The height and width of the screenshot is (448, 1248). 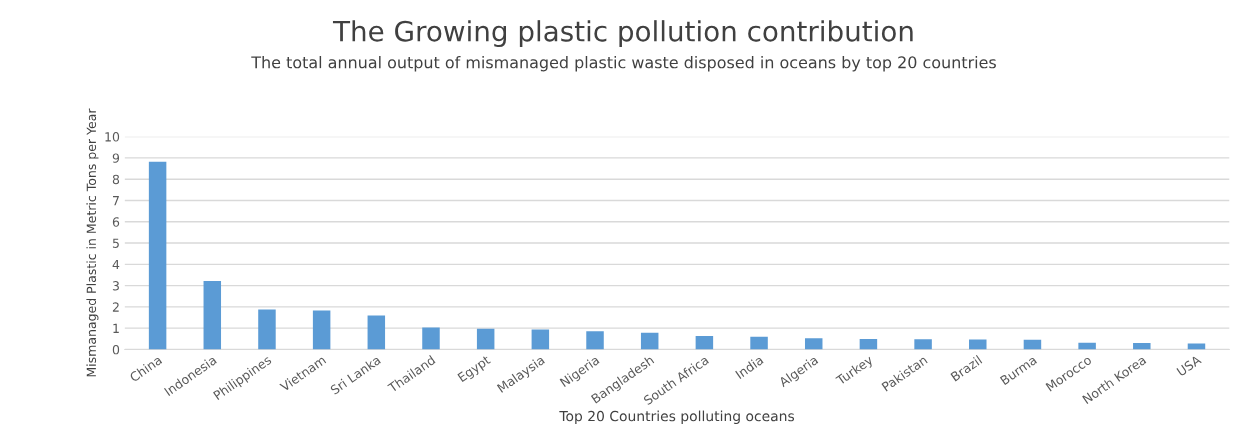 I want to click on y-tick-label: 2, so click(x=115, y=307).